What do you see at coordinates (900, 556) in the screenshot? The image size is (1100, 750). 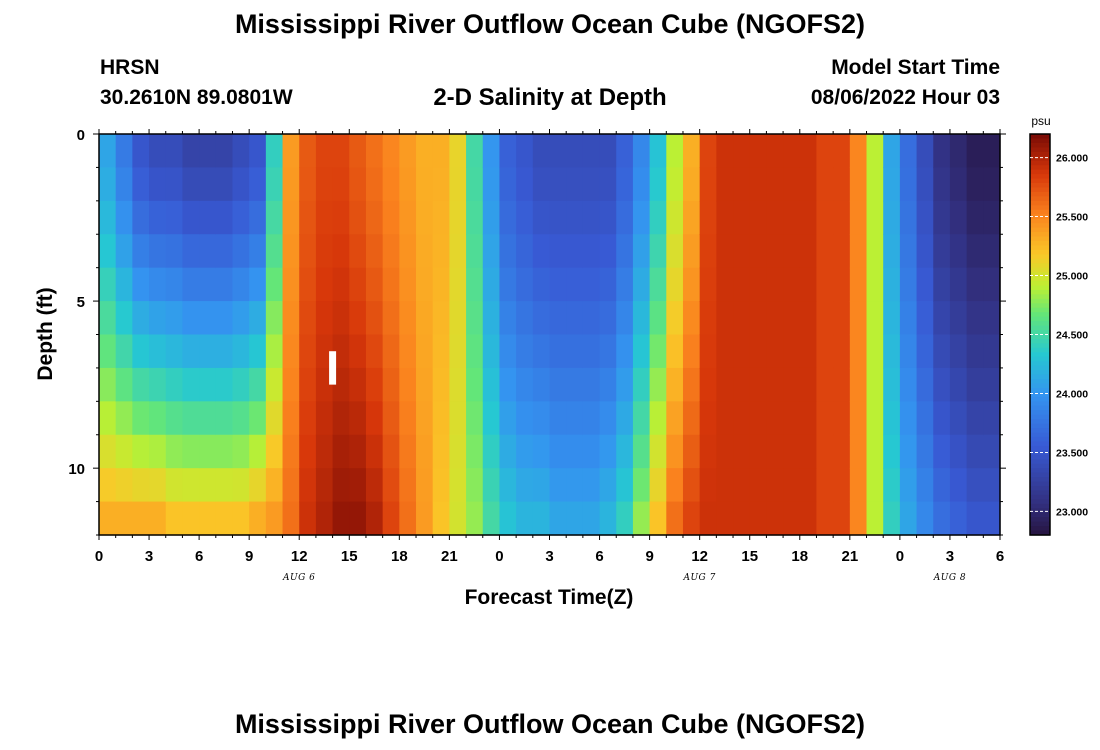 I see `x-tick-label: 0` at bounding box center [900, 556].